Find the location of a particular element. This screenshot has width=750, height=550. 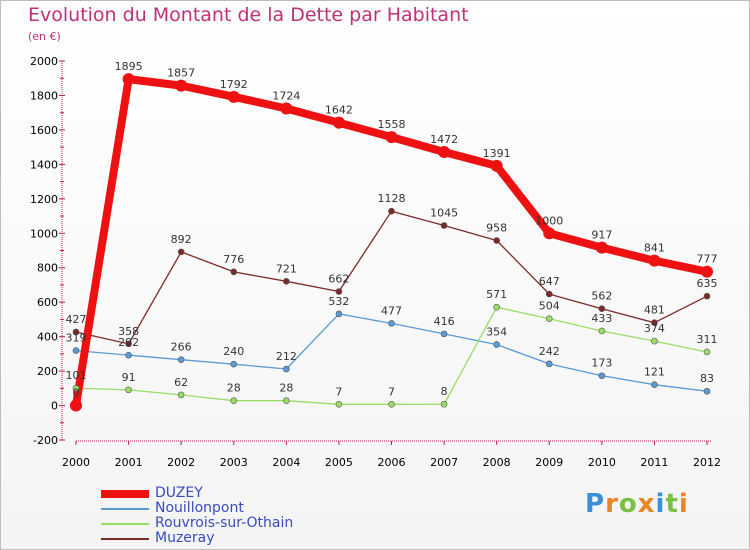

data-label: 212 is located at coordinates (286, 356).